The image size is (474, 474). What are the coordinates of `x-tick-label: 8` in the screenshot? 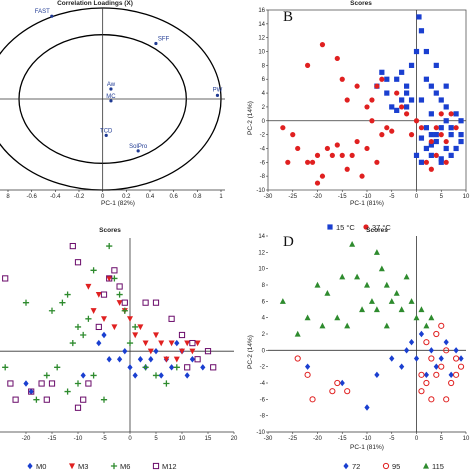 It's located at (8, 197).